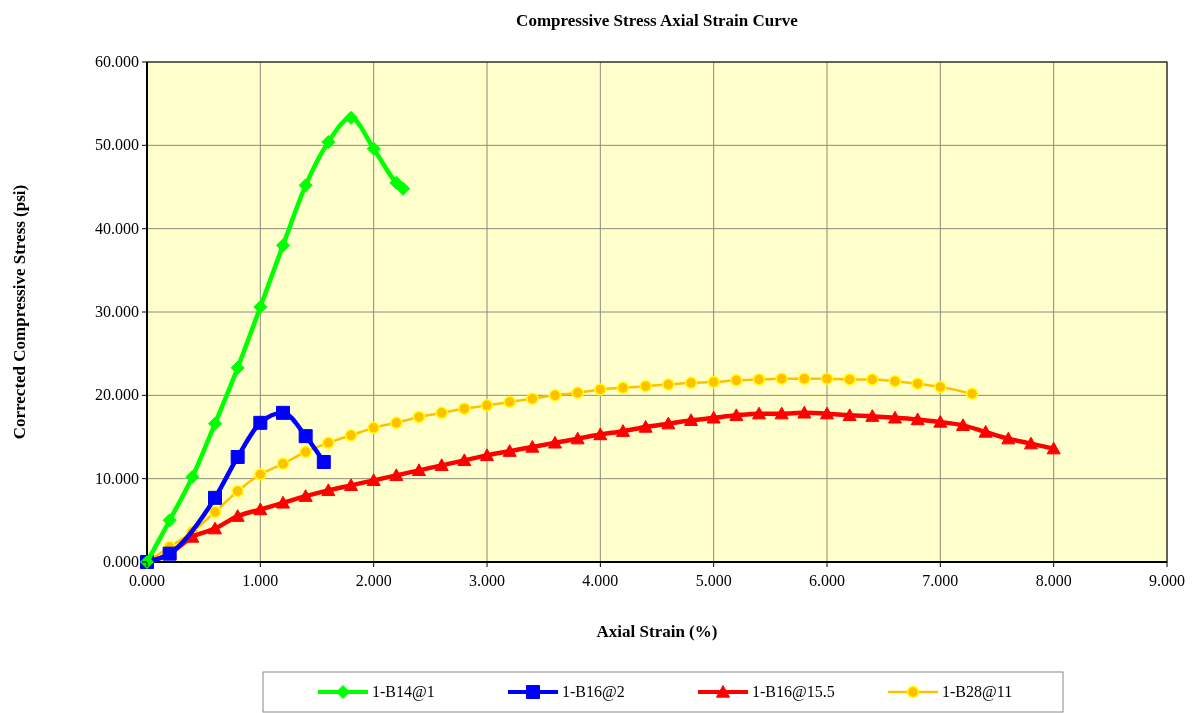 Image resolution: width=1197 pixels, height=713 pixels. I want to click on y-tick-label: 10.000, so click(117, 478).